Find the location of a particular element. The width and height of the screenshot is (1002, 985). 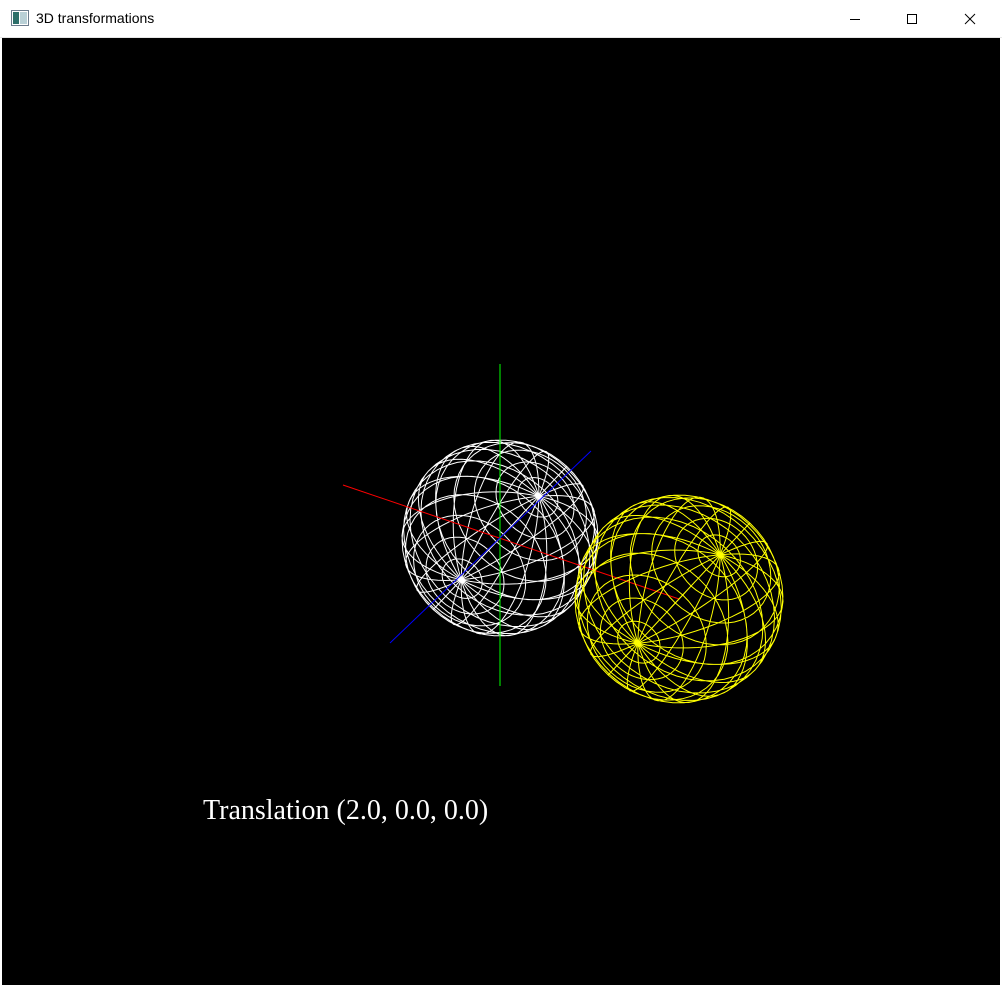

minimize-icon is located at coordinates (855, 19).